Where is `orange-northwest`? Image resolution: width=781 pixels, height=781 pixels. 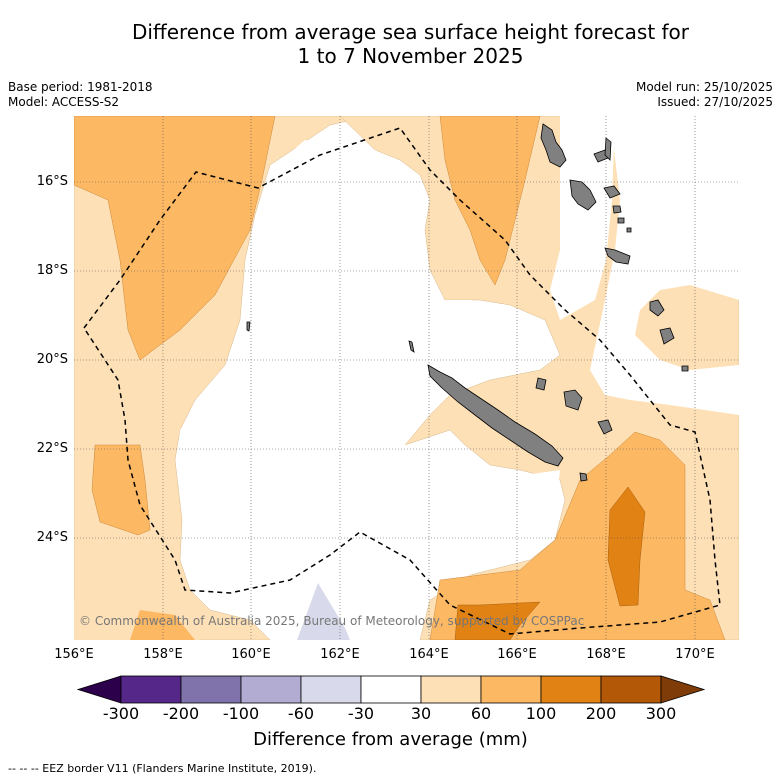 orange-northwest is located at coordinates (175, 238).